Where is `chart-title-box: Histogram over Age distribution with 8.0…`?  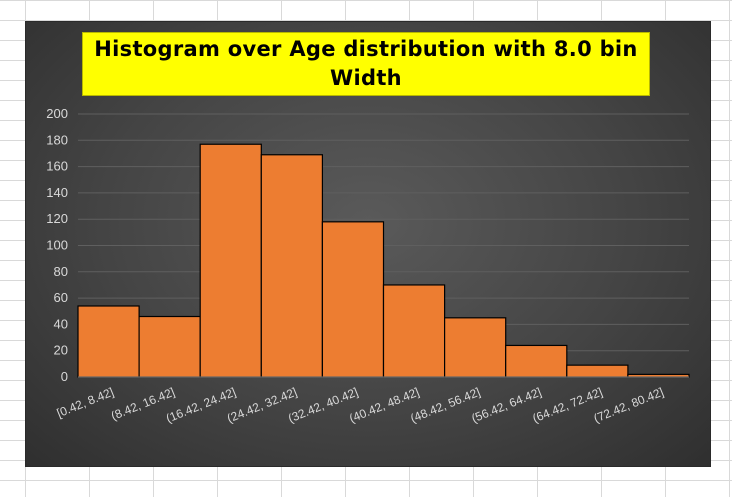
chart-title-box: Histogram over Age distribution with 8.0… is located at coordinates (366, 64).